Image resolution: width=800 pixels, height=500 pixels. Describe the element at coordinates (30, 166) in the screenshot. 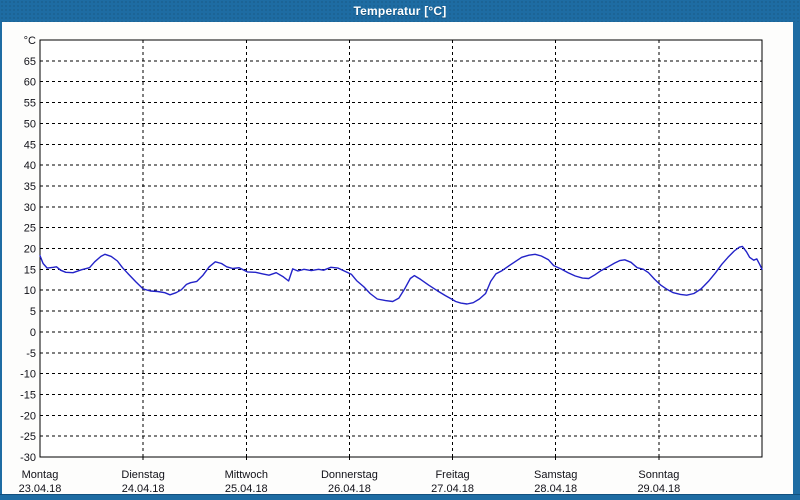

I see `y-tick-label: 40` at that location.